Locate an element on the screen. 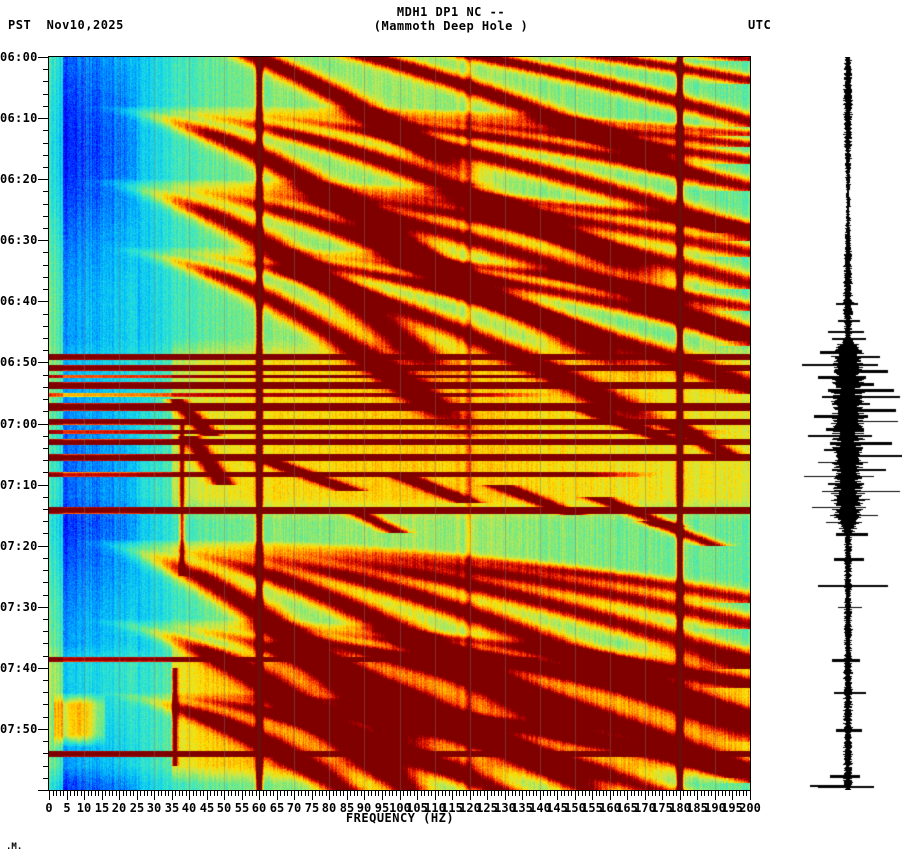  x-axis-label: 95 is located at coordinates (382, 808).